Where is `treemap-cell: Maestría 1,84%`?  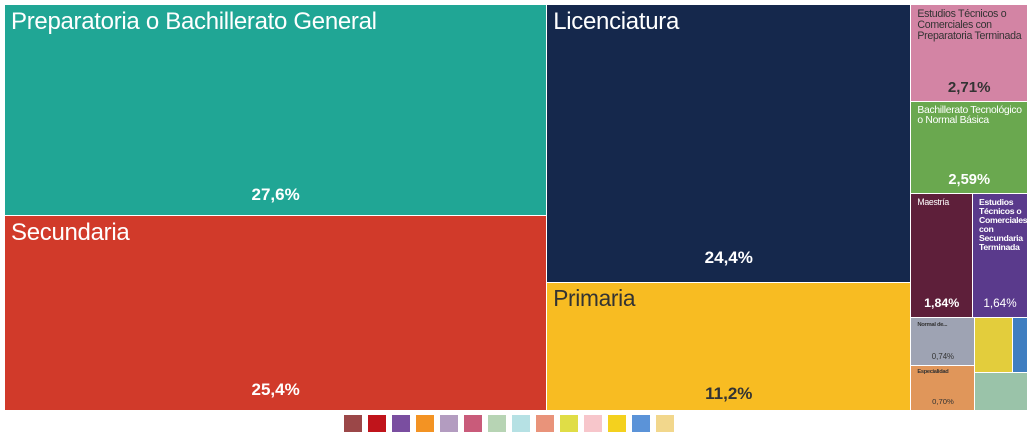 treemap-cell: Maestría 1,84% is located at coordinates (942, 255).